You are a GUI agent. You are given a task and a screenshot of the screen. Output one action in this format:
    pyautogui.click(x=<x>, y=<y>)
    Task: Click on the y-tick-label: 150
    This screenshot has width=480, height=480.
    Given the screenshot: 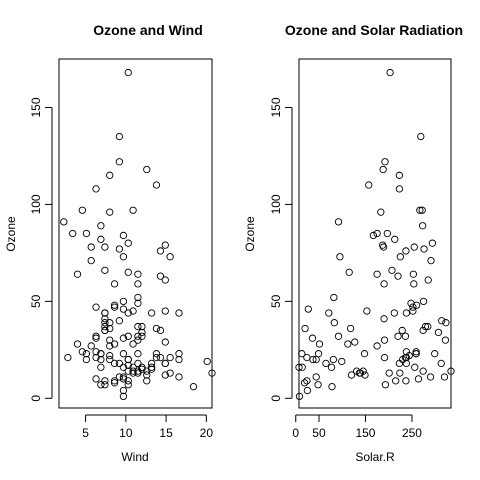 What is the action you would take?
    pyautogui.click(x=36, y=107)
    